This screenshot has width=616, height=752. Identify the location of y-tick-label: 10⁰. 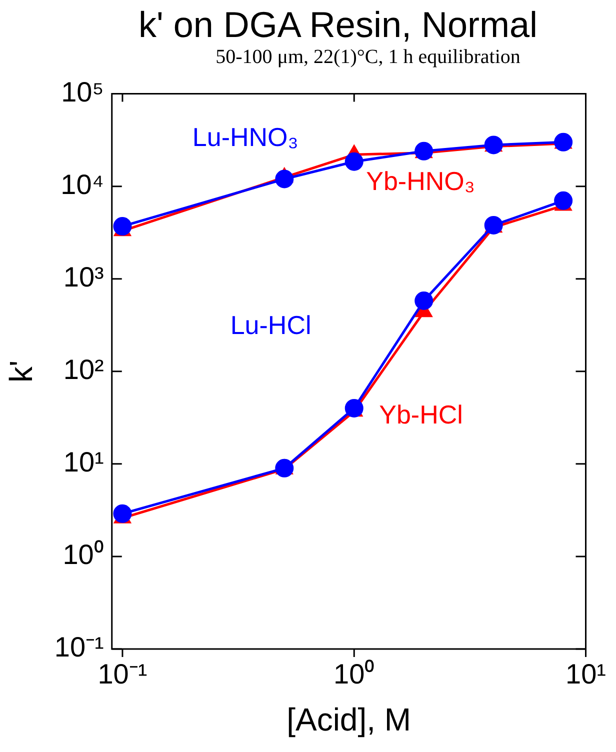
(83, 554).